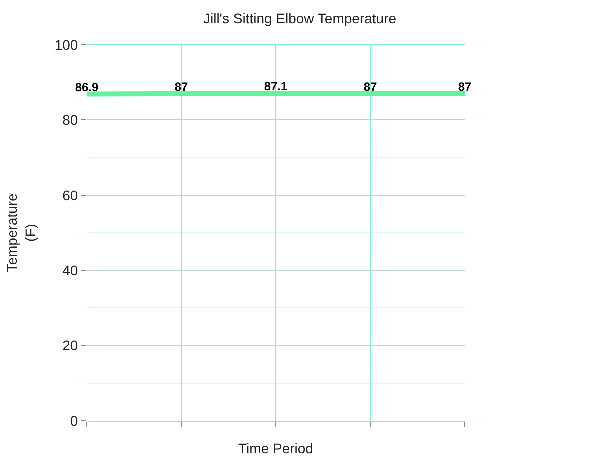  I want to click on y-tick-label: 60, so click(70, 195).